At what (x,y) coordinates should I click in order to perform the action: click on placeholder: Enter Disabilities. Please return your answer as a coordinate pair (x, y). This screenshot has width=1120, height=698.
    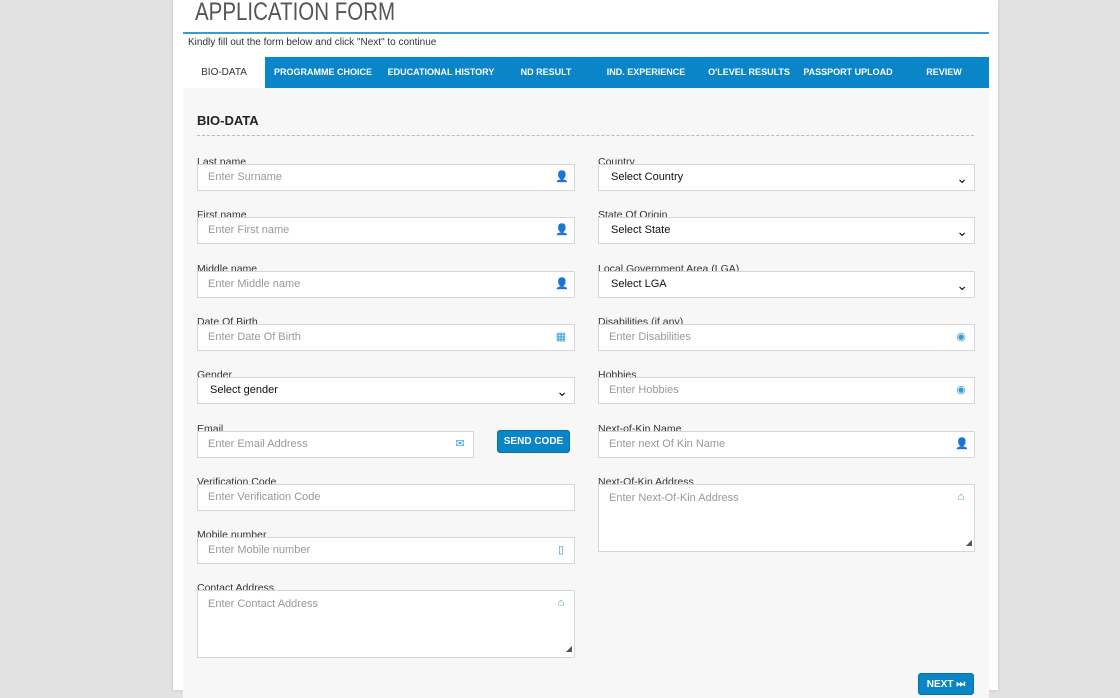
    Looking at the image, I should click on (650, 336).